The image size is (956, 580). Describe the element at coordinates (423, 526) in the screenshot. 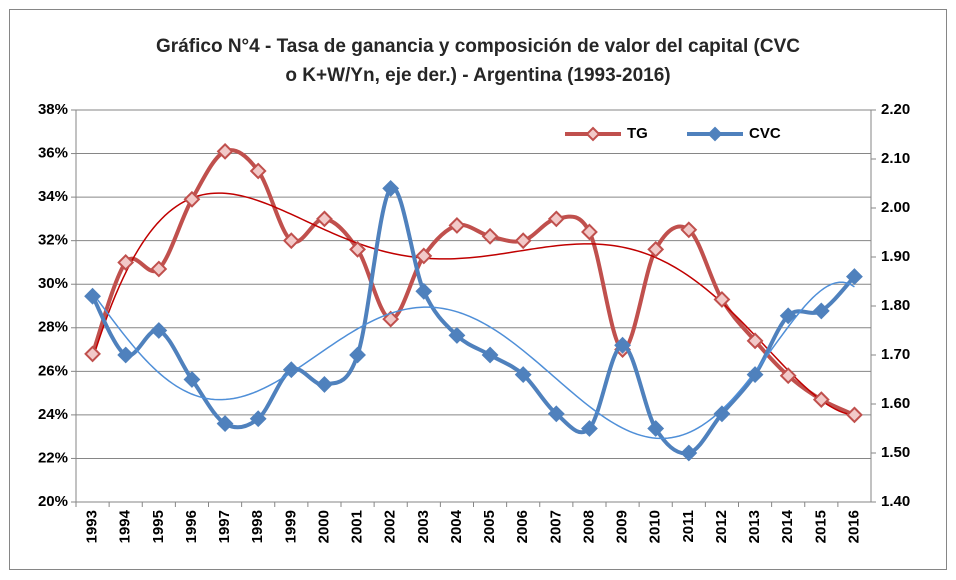

I see `x-tick-label: 2003` at that location.